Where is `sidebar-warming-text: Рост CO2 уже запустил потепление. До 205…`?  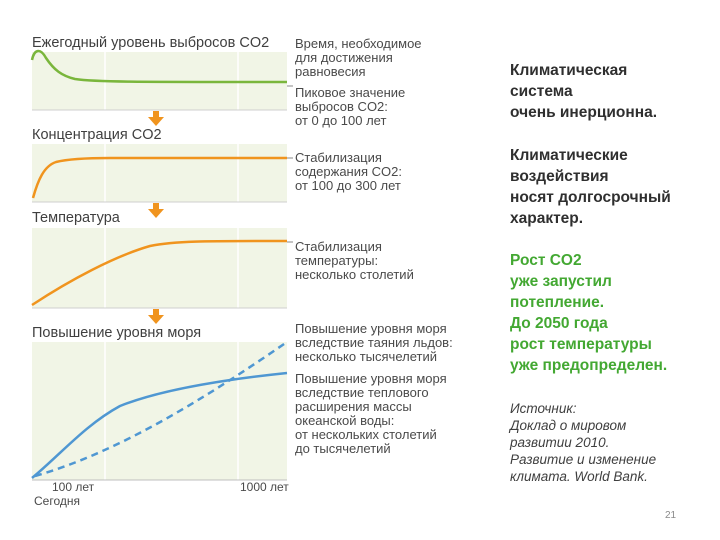
sidebar-warming-text: Рост CO2 уже запустил потепление. До 205… is located at coordinates (589, 313).